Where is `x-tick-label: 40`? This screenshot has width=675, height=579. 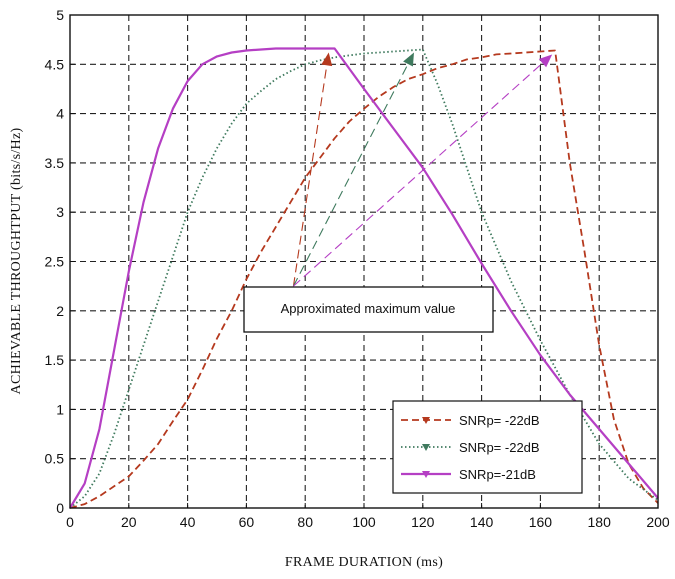
x-tick-label: 40 is located at coordinates (188, 522).